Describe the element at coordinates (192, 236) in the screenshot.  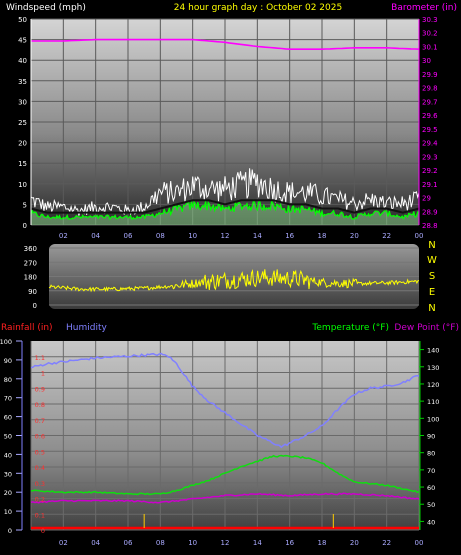
I see `wind-x-tick-label: 10` at that location.